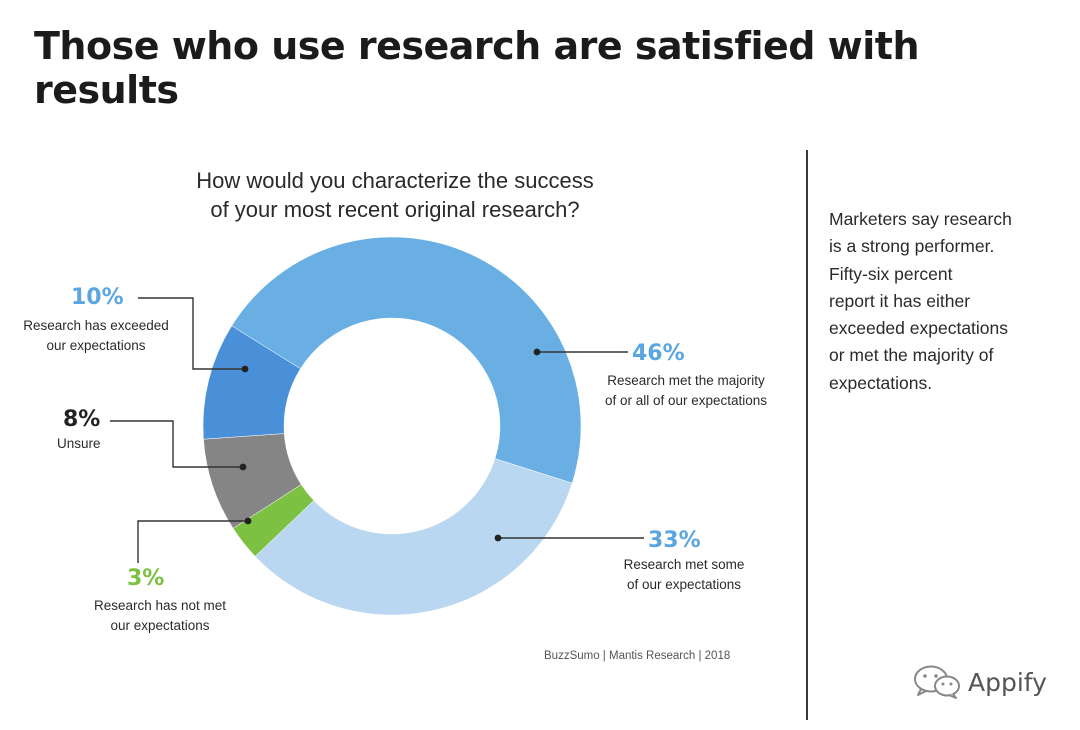 The height and width of the screenshot is (730, 1080). Describe the element at coordinates (191, 333) in the screenshot. I see `leader-line-exceeded` at that location.